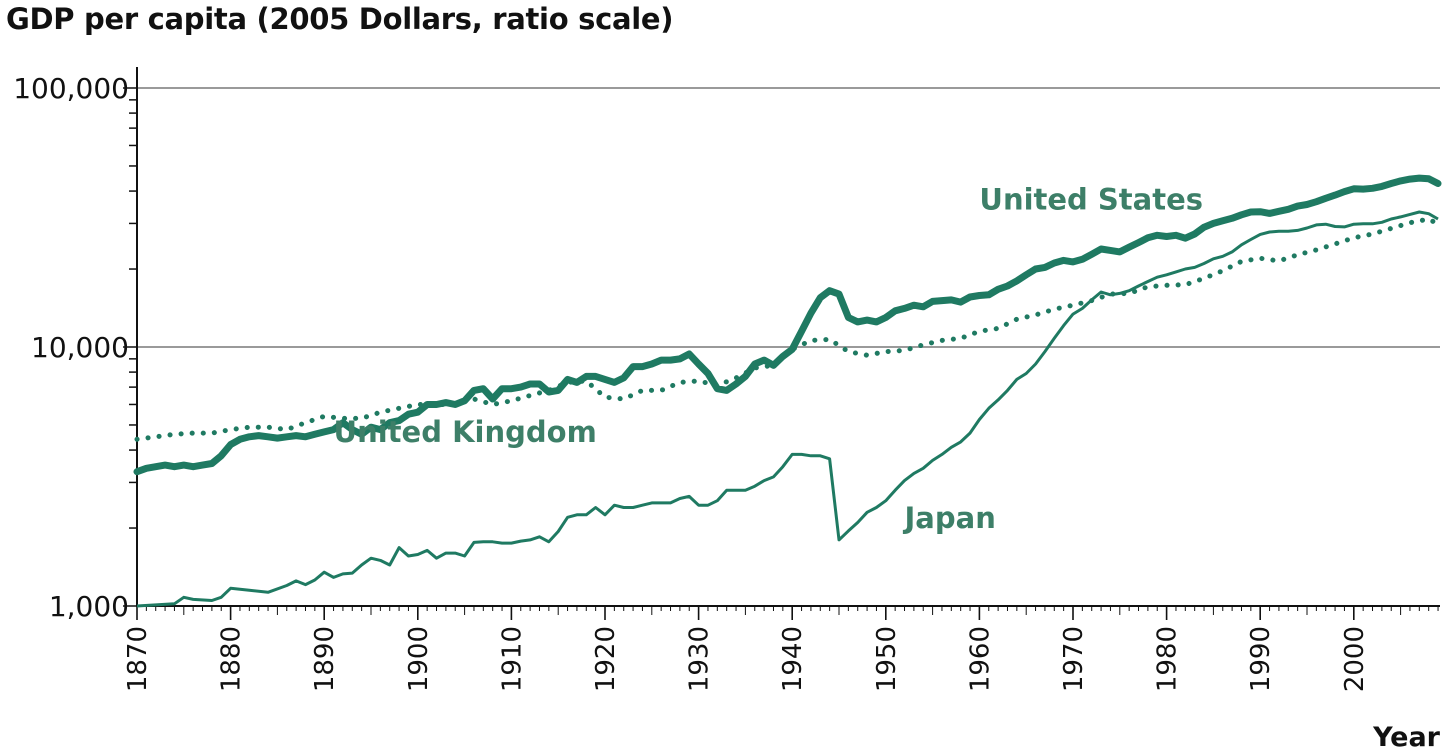  Describe the element at coordinates (1406, 737) in the screenshot. I see `x-axis-label: Year` at that location.